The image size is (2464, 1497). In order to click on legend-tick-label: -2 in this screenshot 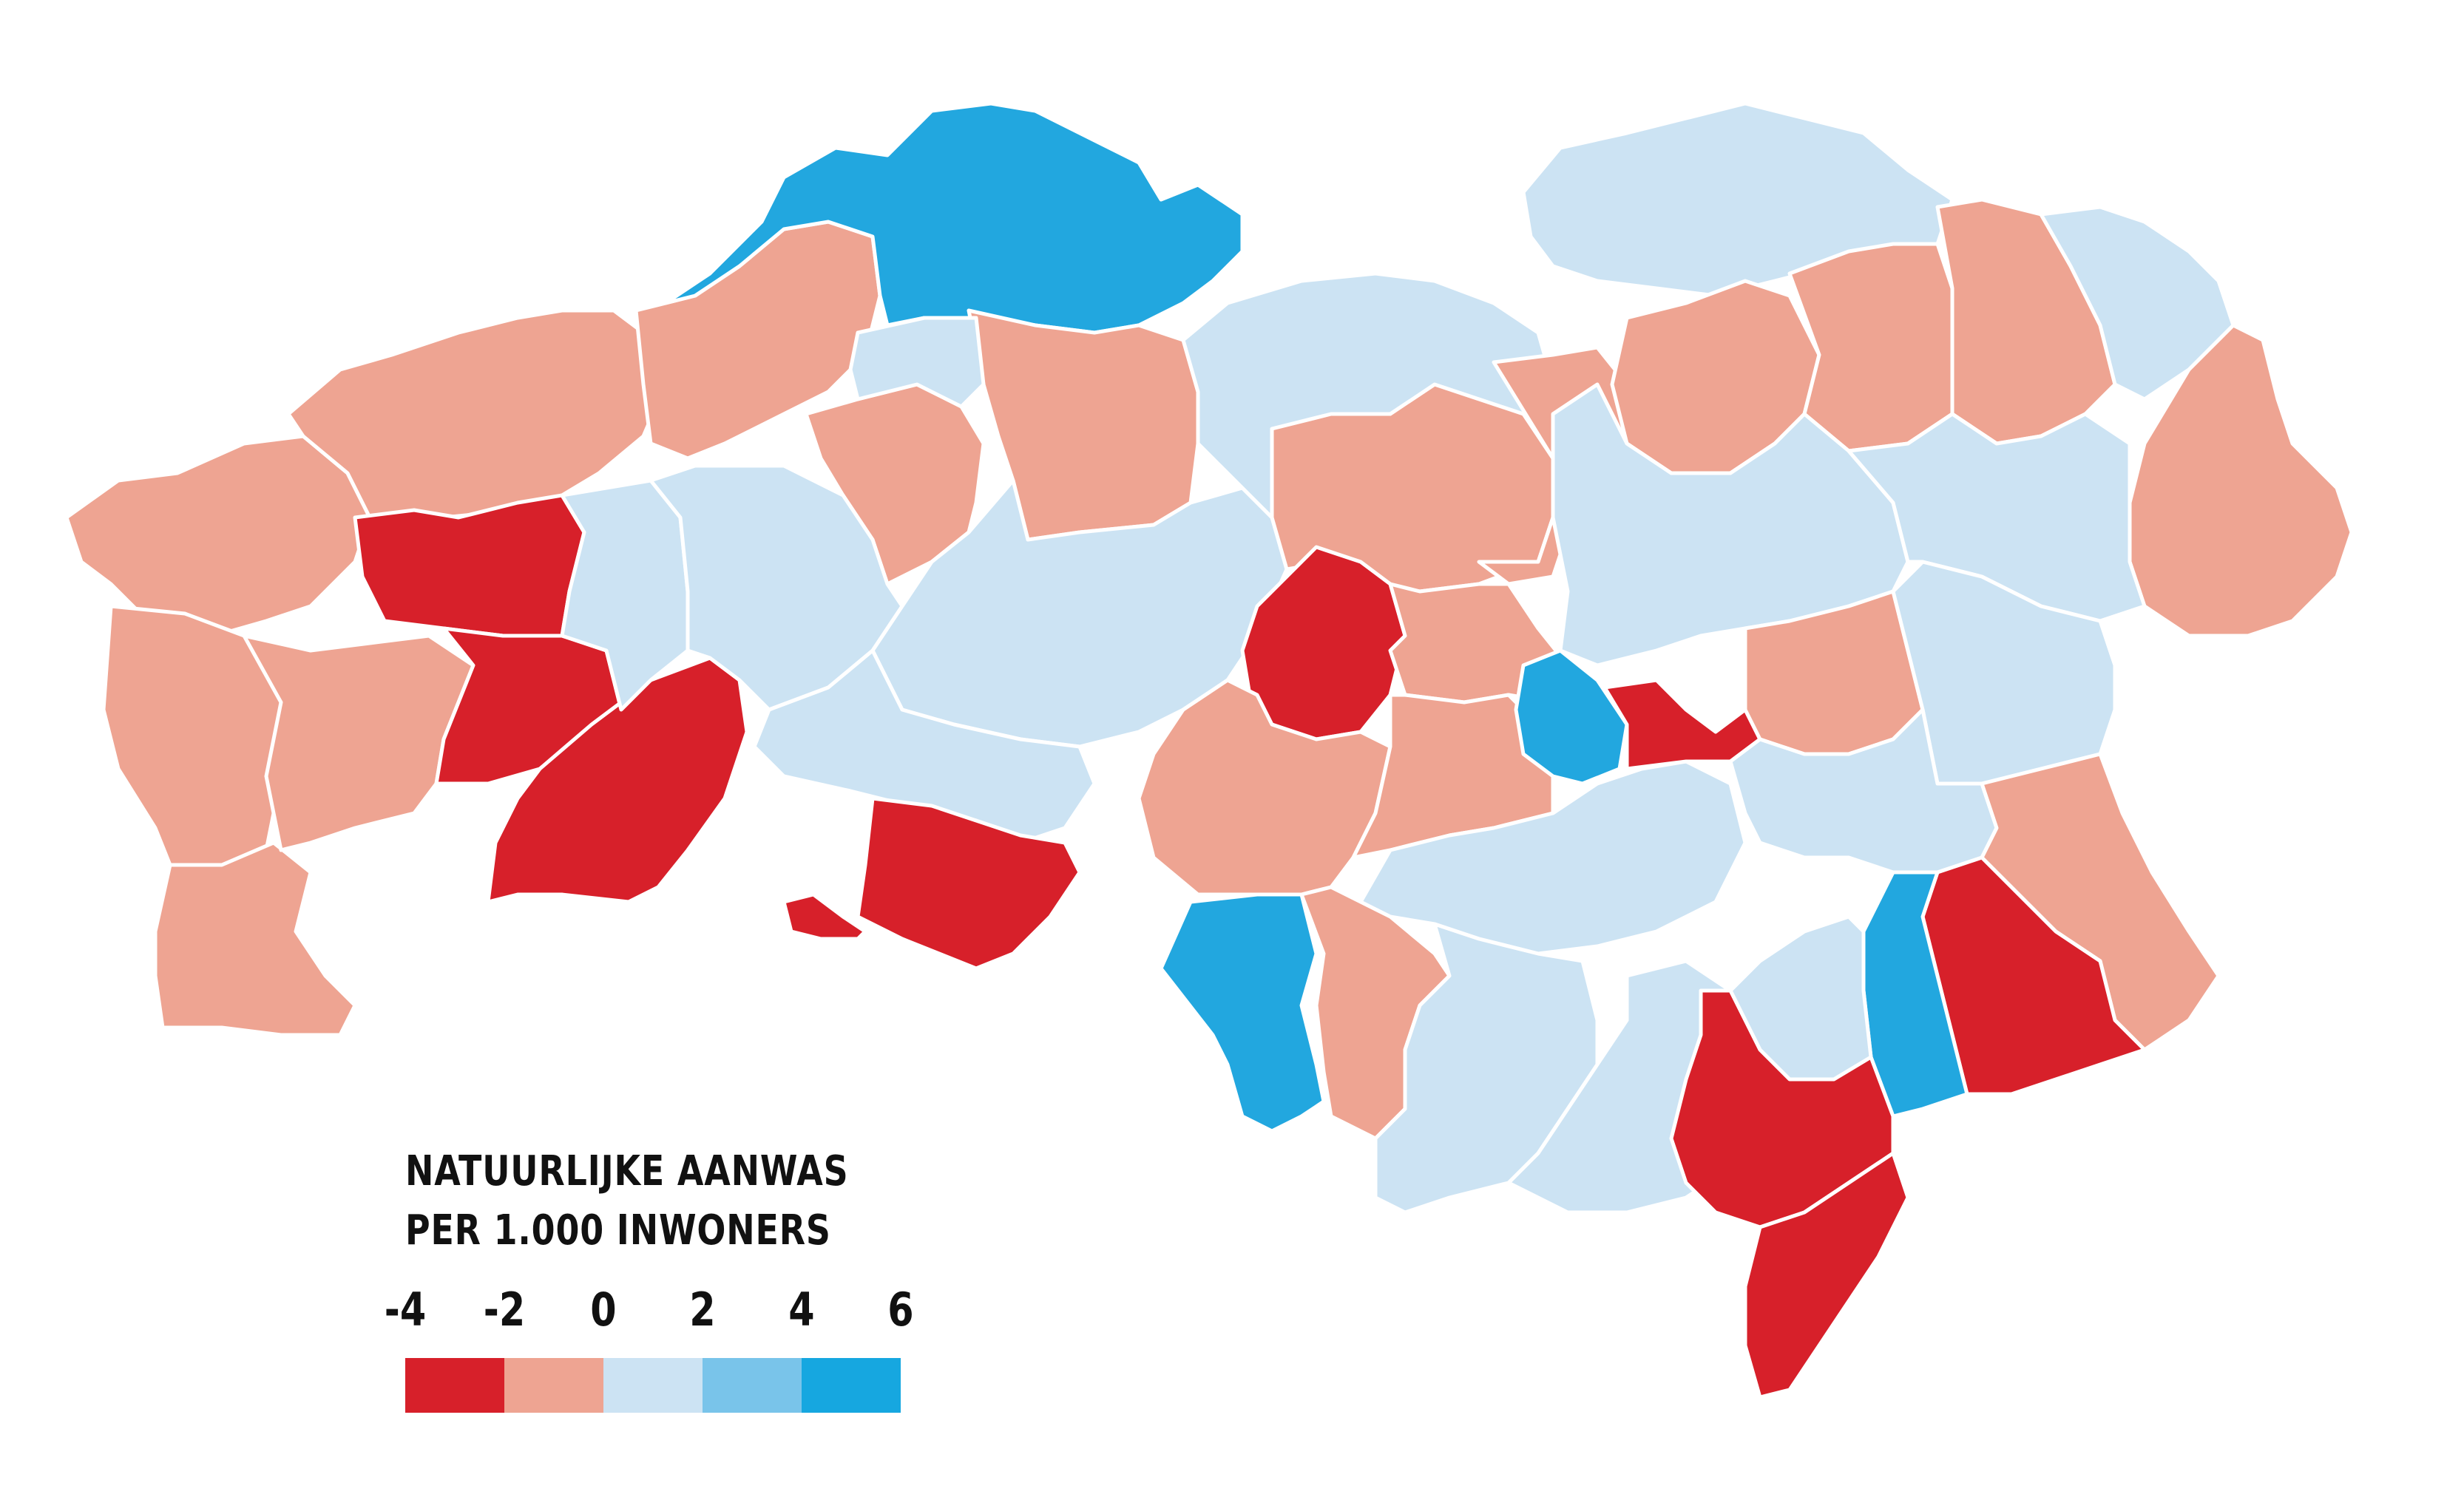, I will do `click(504, 1310)`.